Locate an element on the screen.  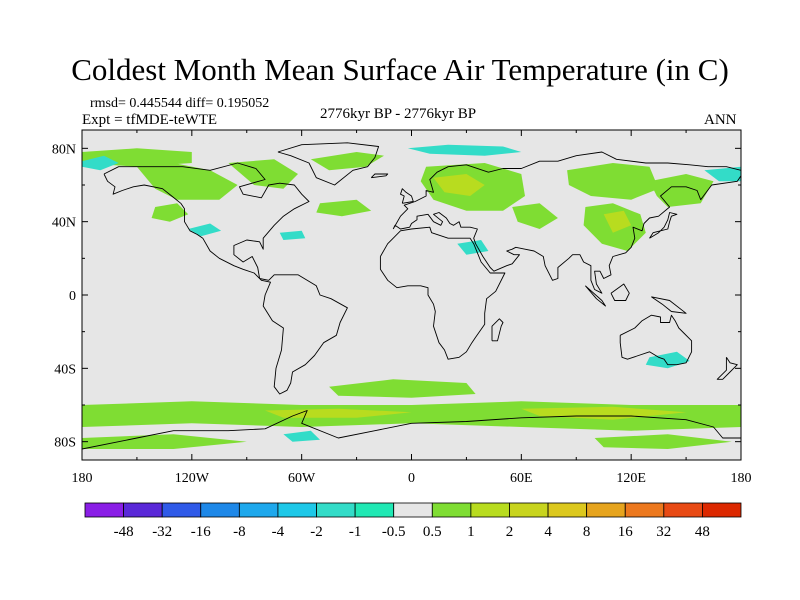
colorbar-label: -16 is located at coordinates (201, 532).